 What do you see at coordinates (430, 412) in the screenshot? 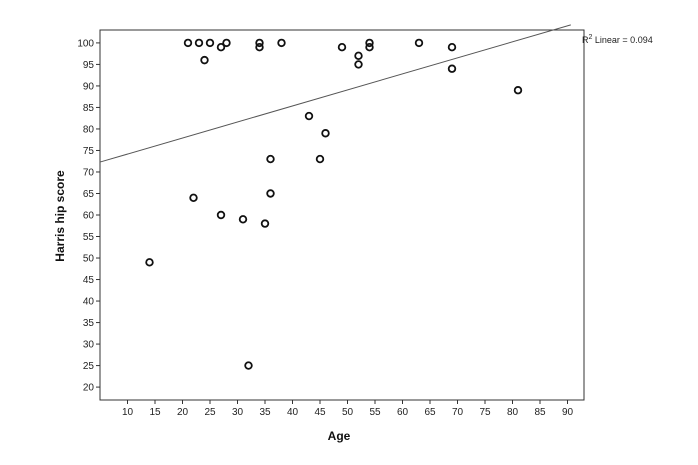
I see `x-tick-label: 65` at bounding box center [430, 412].